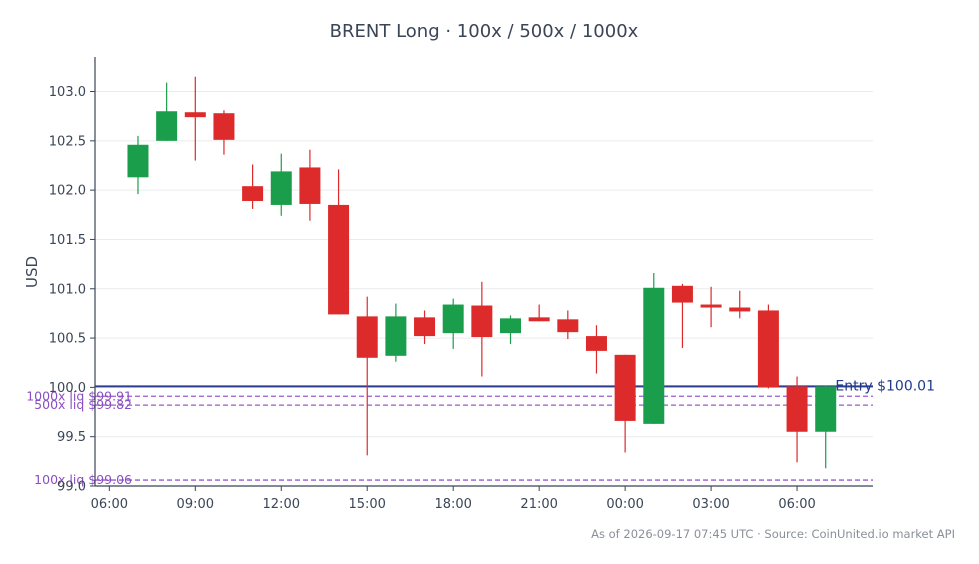 This screenshot has width=979, height=564. What do you see at coordinates (67, 339) in the screenshot?
I see `y-tick-label-3: 100.5` at bounding box center [67, 339].